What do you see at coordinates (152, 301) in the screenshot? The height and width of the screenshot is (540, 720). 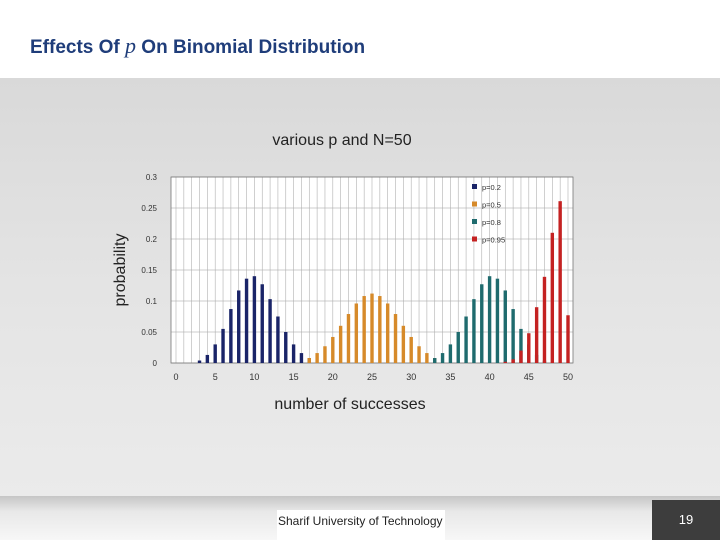 I see `y-tick-label: 0.1` at bounding box center [152, 301].